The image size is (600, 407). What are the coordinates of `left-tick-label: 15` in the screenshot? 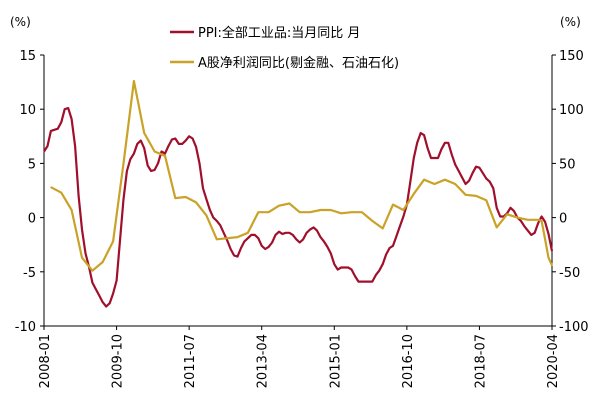 It's located at (27, 56).